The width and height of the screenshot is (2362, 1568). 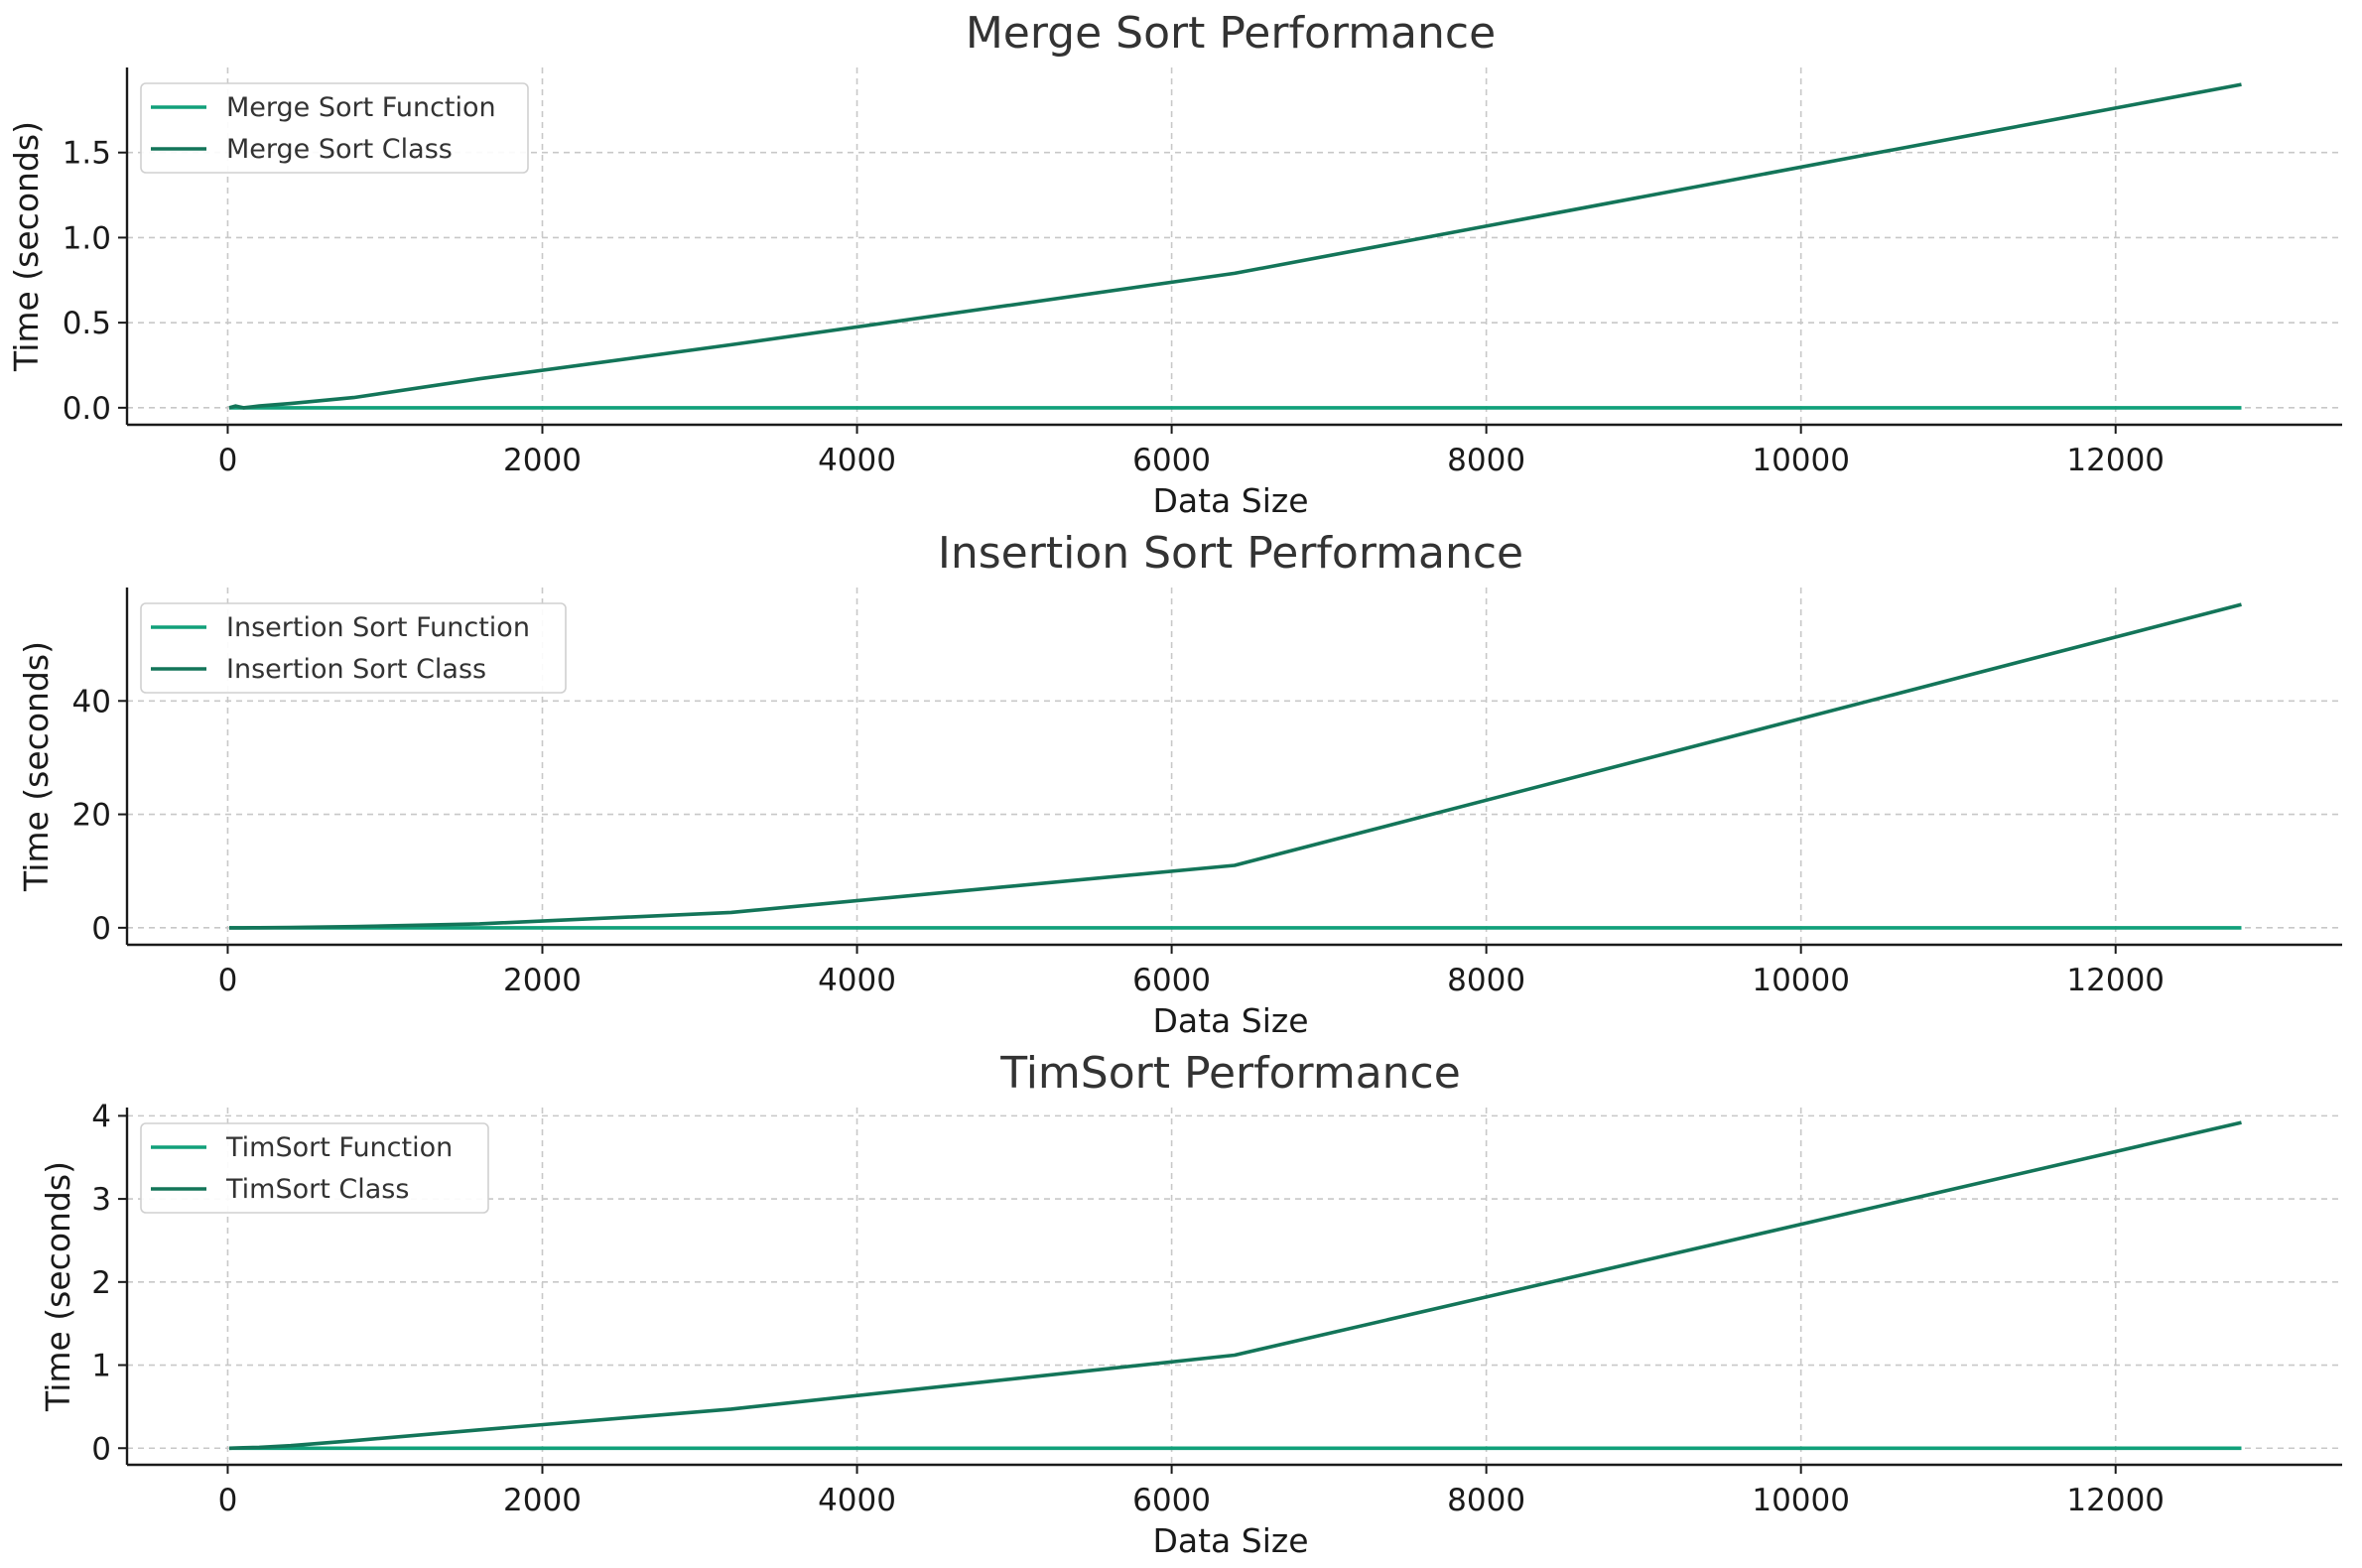 I want to click on legend-label: Insertion Sort Class, so click(x=356, y=669).